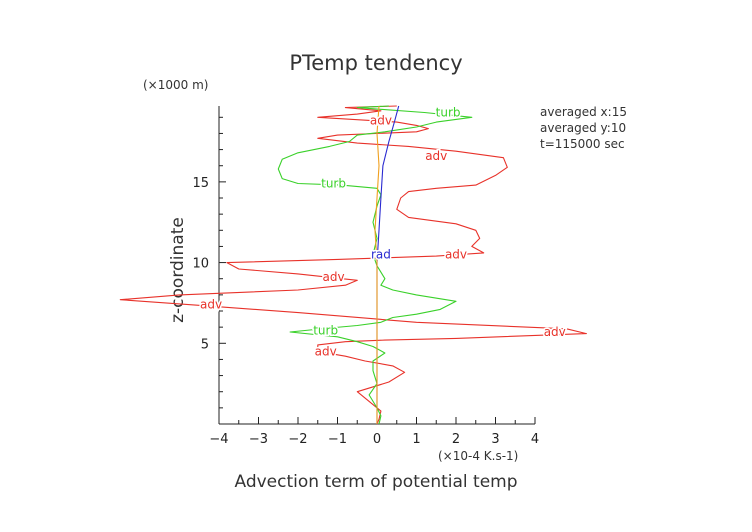 This screenshot has height=532, width=752. What do you see at coordinates (297, 439) in the screenshot?
I see `x-tick-label: −2` at bounding box center [297, 439].